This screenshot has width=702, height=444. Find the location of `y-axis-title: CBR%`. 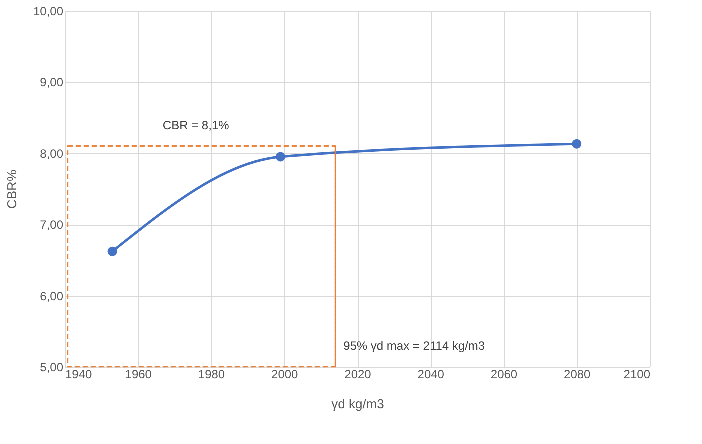

y-axis-title: CBR% is located at coordinates (12, 190).